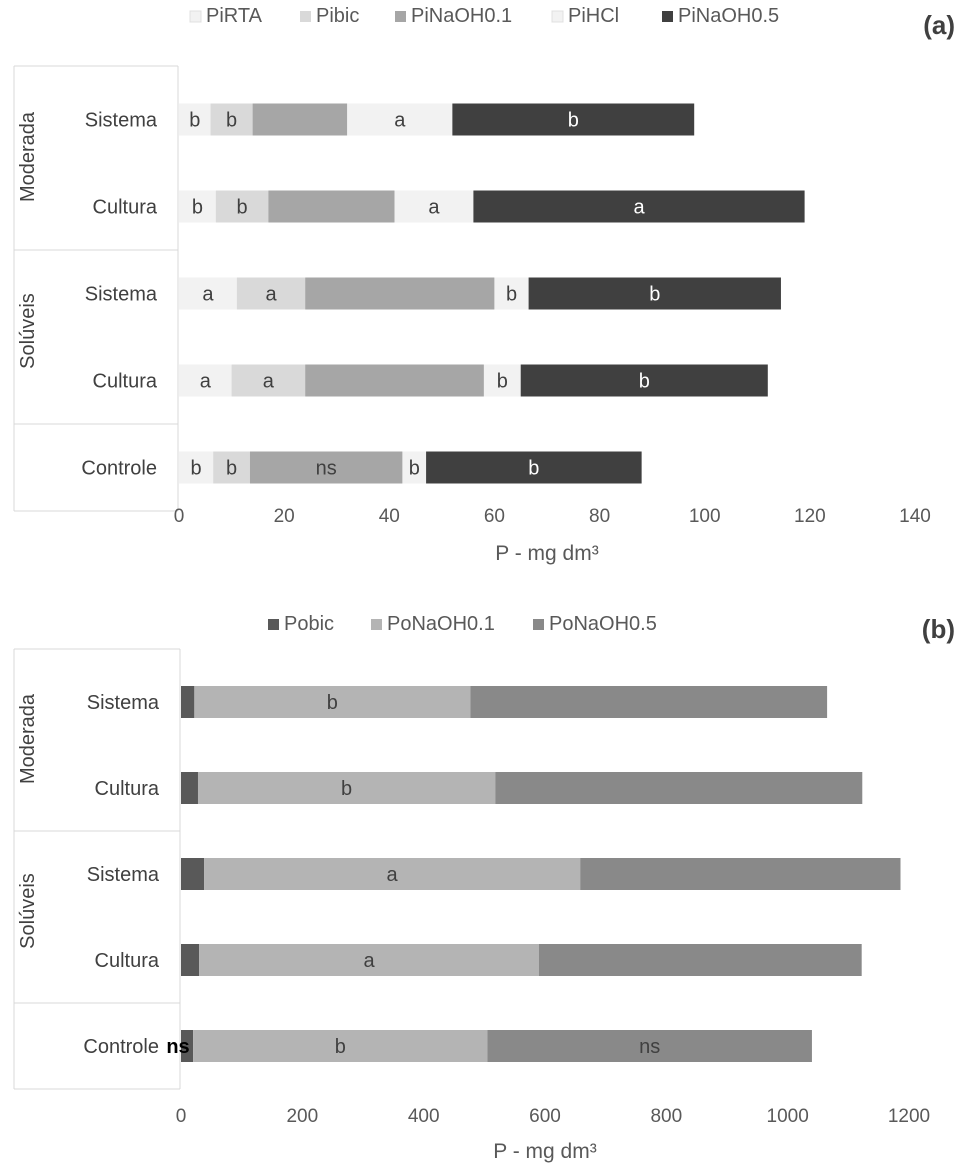  What do you see at coordinates (226, 16) in the screenshot?
I see `legend-item: PiRTA` at bounding box center [226, 16].